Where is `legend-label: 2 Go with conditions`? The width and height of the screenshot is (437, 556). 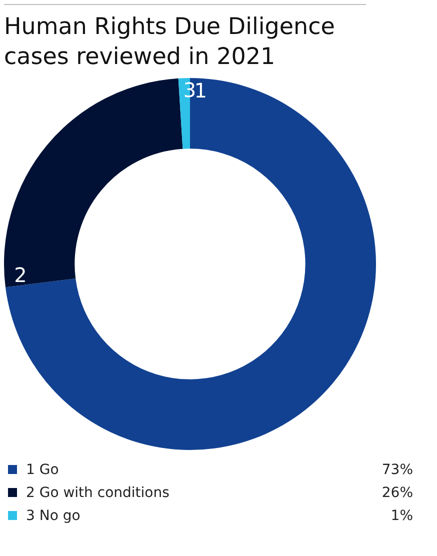
legend-label: 2 Go with conditions is located at coordinates (98, 492).